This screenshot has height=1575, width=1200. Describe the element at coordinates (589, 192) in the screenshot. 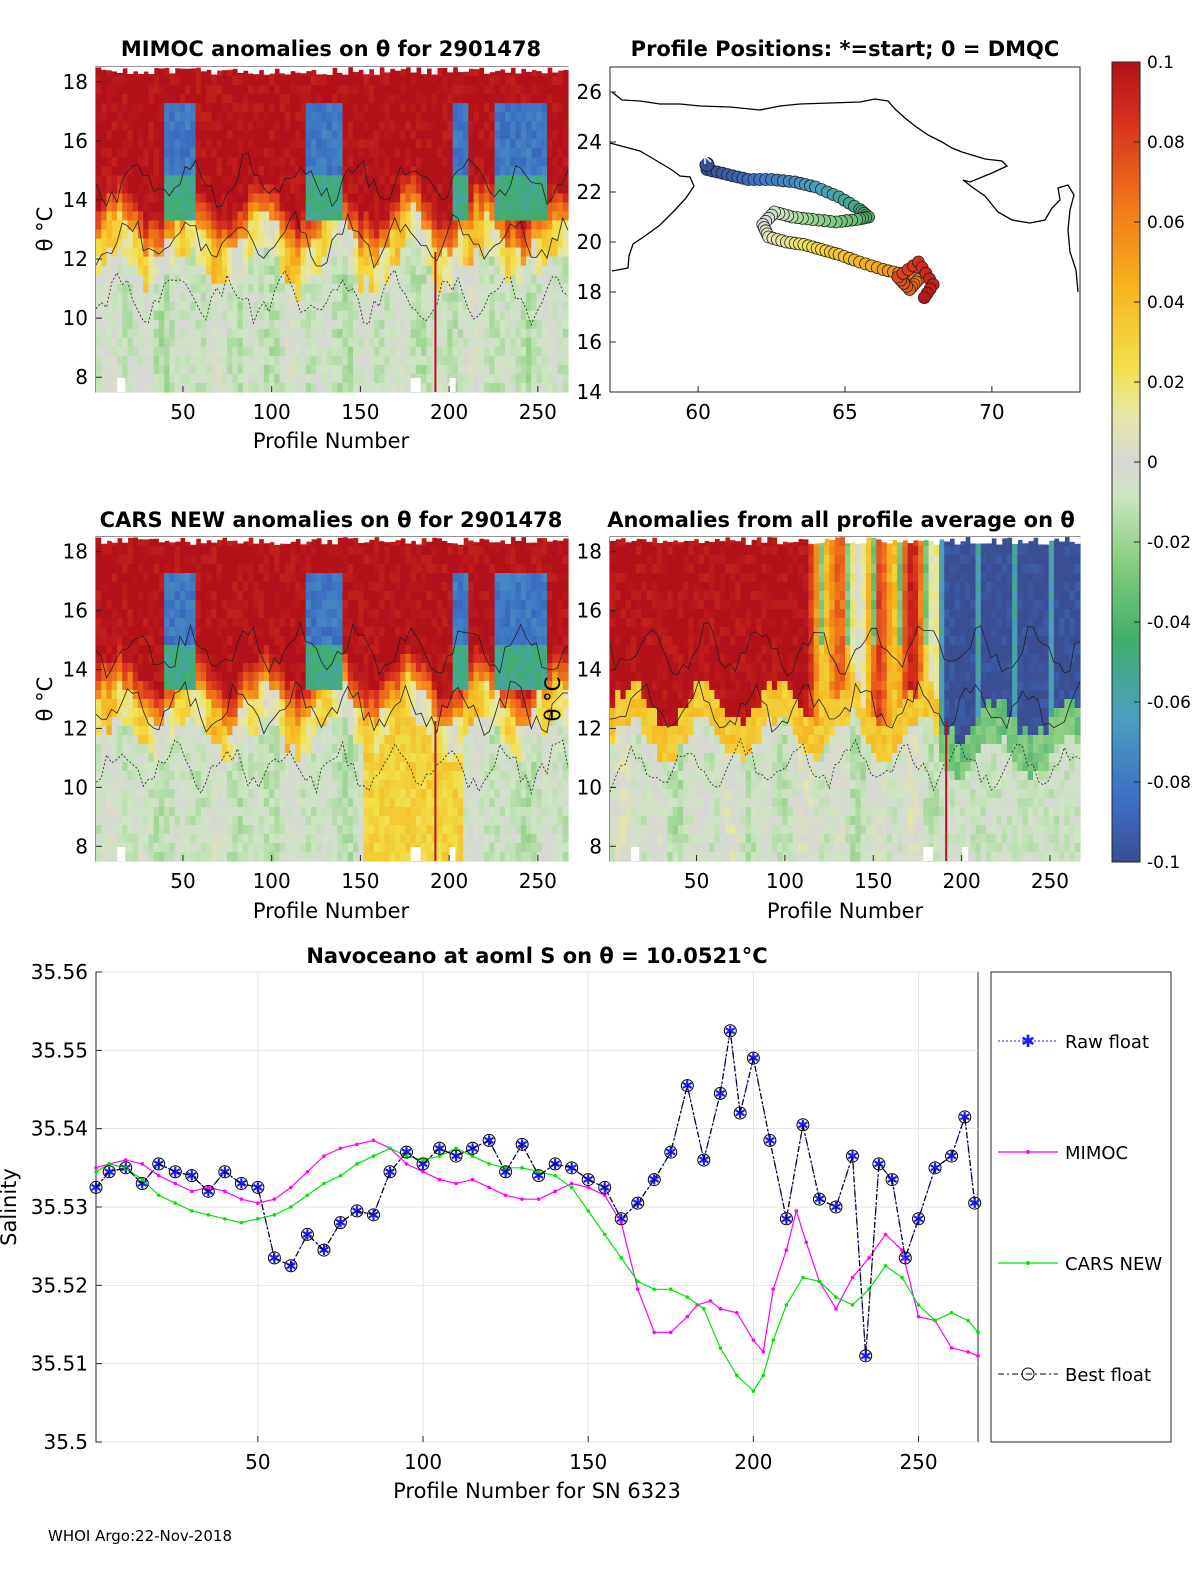

I see `y-tick-label: 22` at that location.